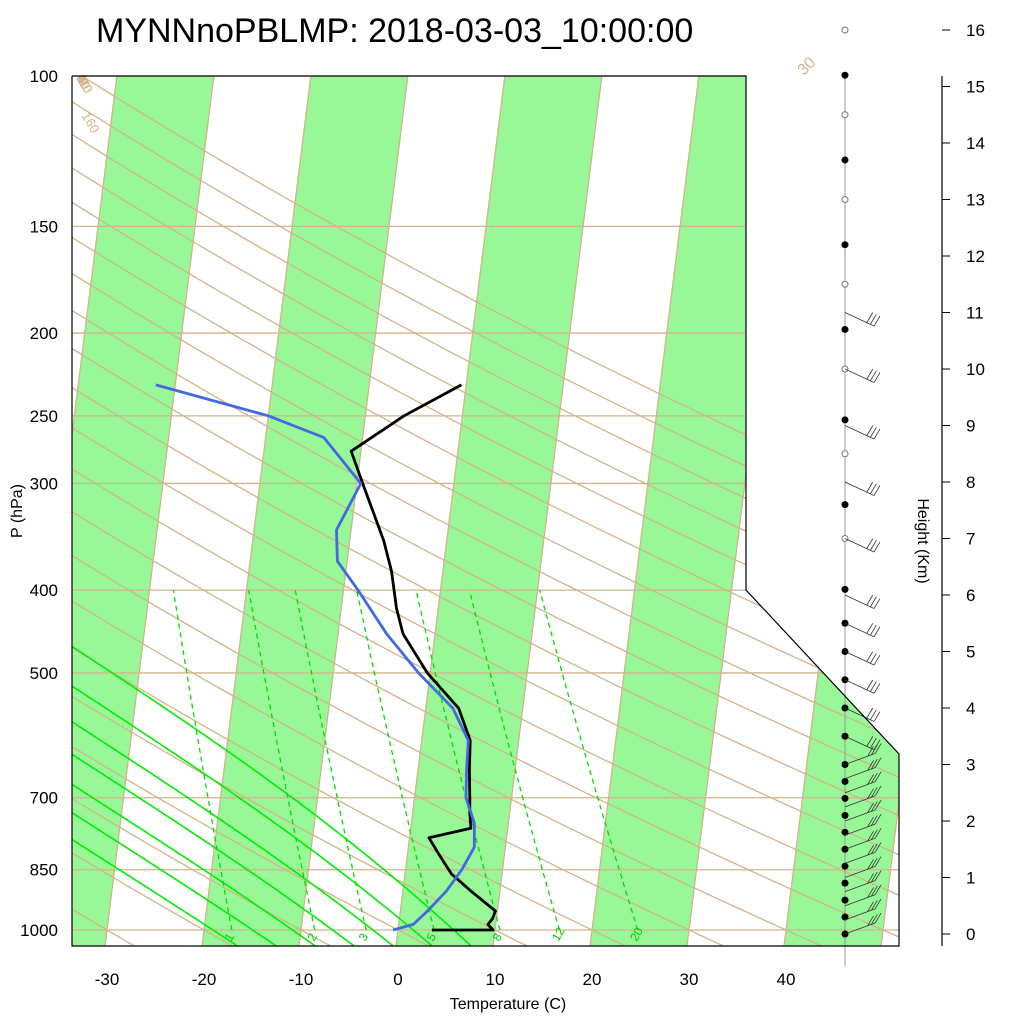  Describe the element at coordinates (364, 936) in the screenshot. I see `mixing-ratio-label: 3` at that location.